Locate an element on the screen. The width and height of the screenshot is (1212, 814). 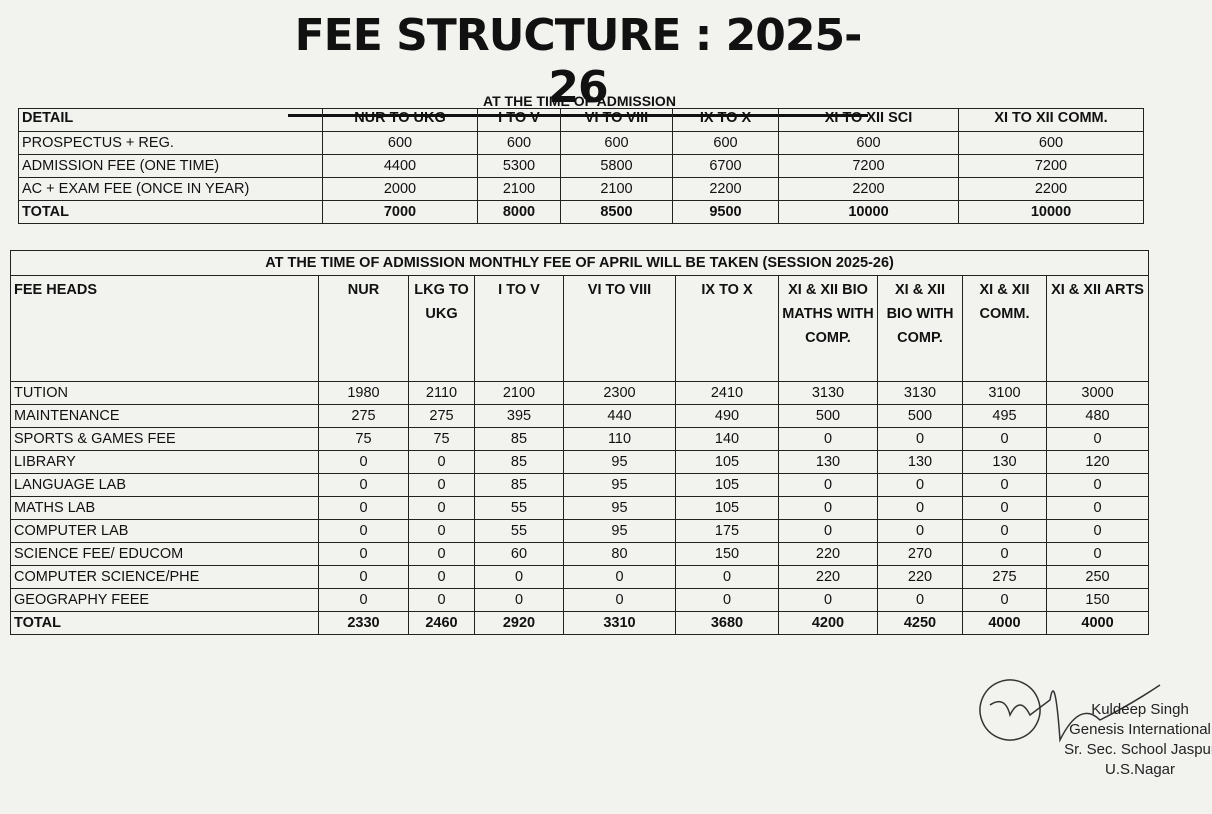
row-label: MAINTENANCE is located at coordinates (164, 416).